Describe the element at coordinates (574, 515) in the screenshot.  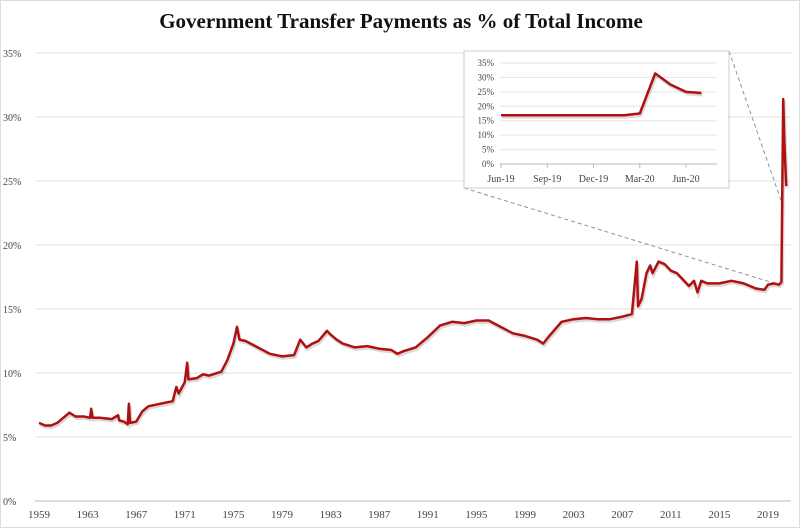
I see `x-tick-label: 2003` at that location.